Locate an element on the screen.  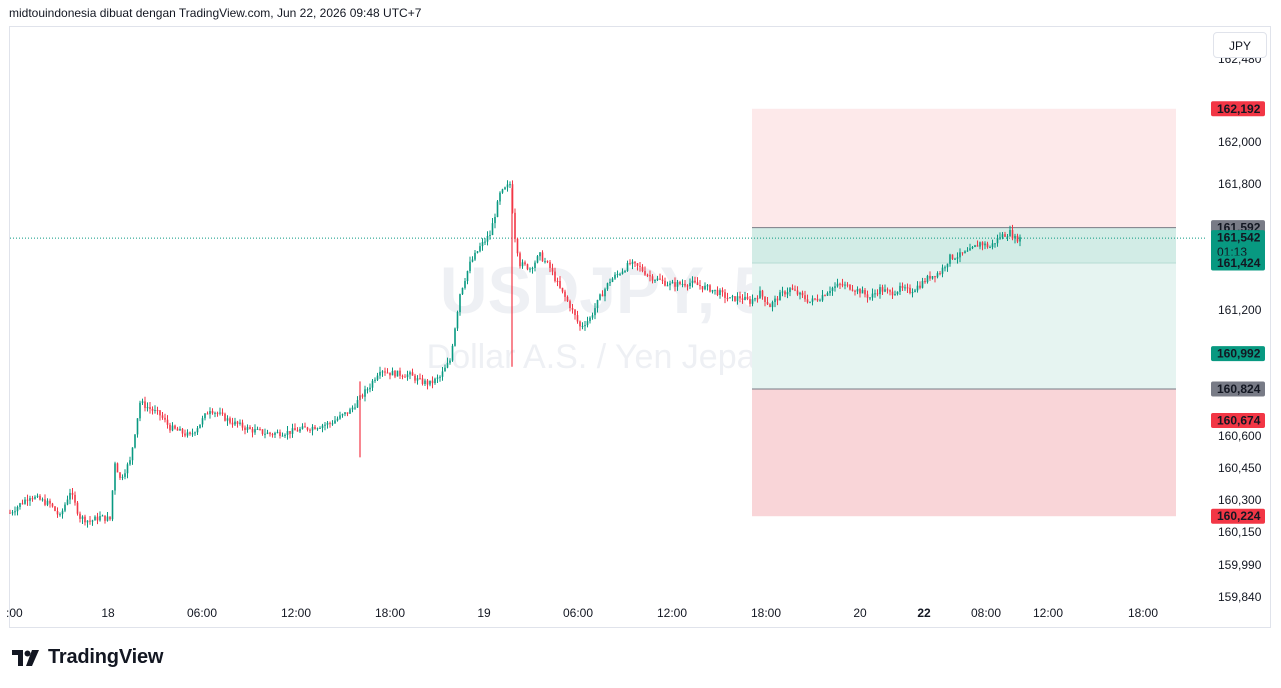
long-position-target-zone is located at coordinates (964, 325).